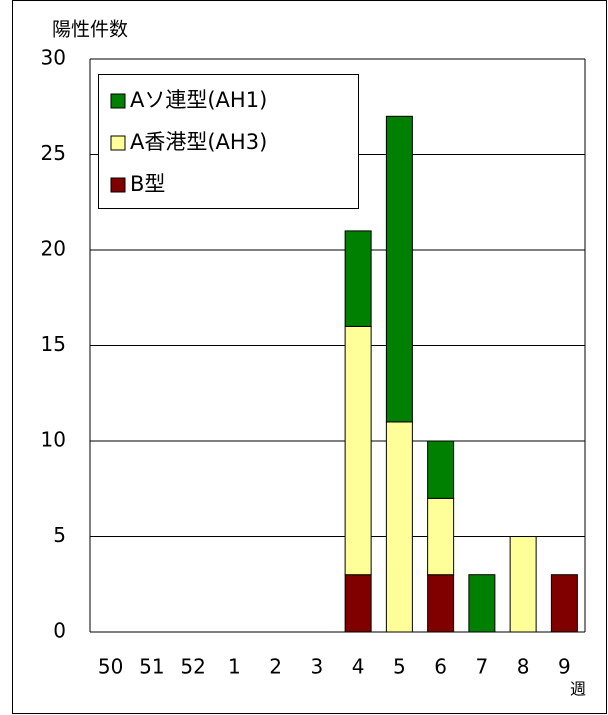 Image resolution: width=608 pixels, height=715 pixels. Describe the element at coordinates (523, 667) in the screenshot. I see `x-tick-label: 8` at that location.